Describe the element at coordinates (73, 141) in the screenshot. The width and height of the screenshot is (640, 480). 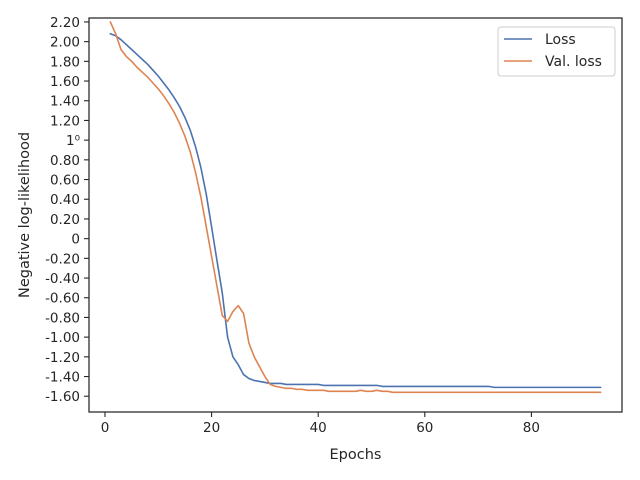
I see `y-tick-label: 1⁰` at that location.